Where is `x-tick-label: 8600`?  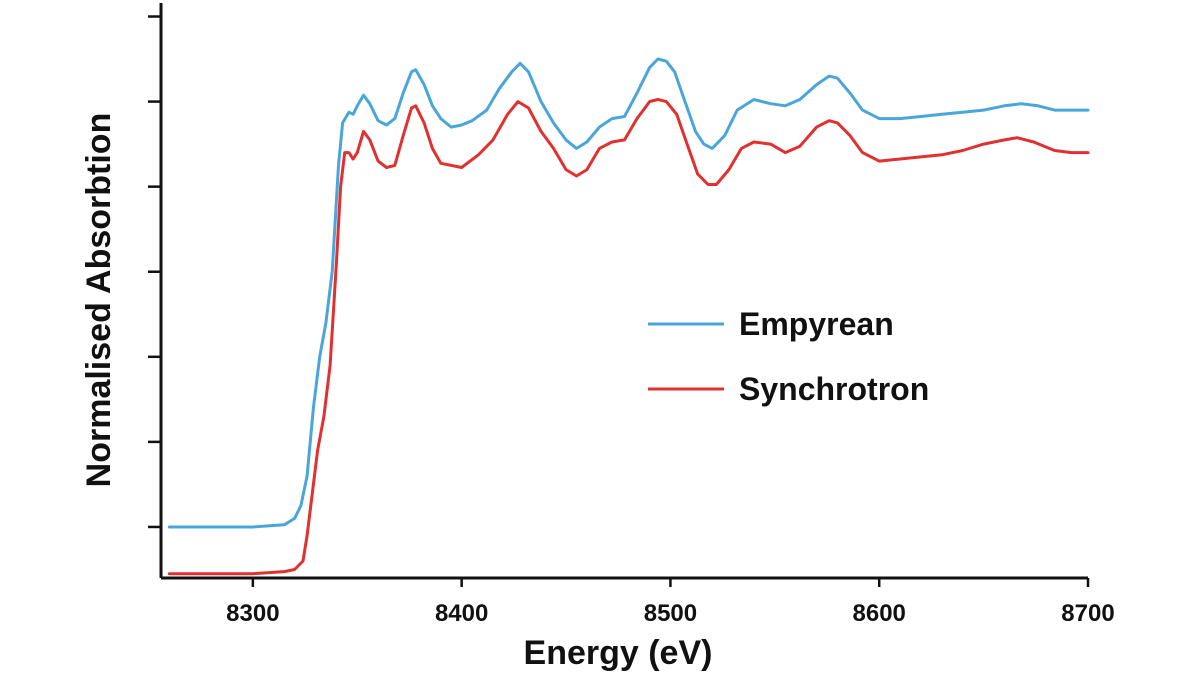 x-tick-label: 8600 is located at coordinates (879, 613).